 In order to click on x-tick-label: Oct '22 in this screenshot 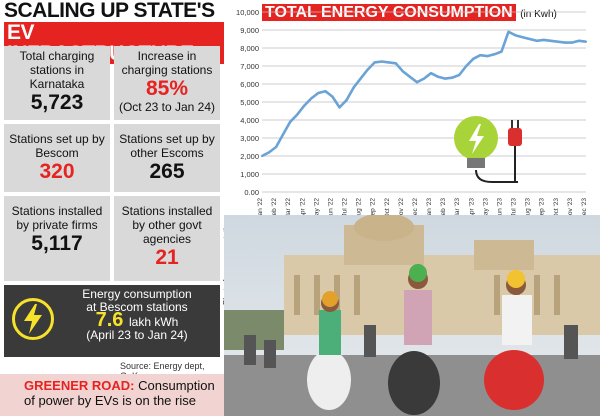, I will do `click(387, 206)`.